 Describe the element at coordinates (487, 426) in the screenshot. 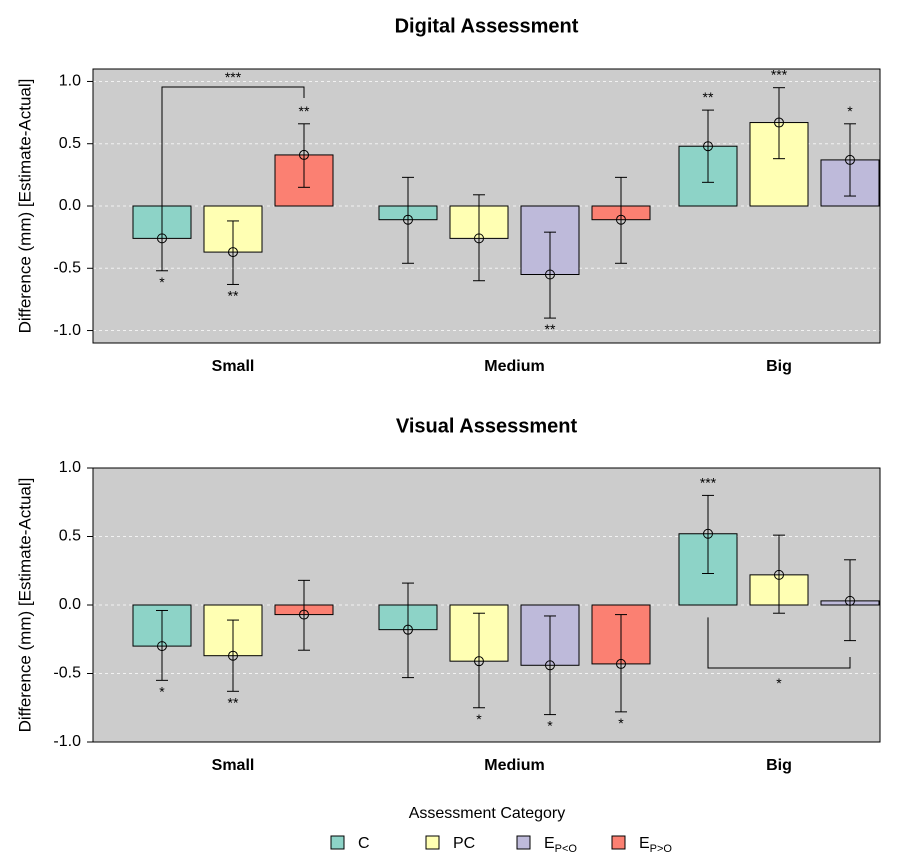

I see `chart-title: Visual Assessment` at that location.